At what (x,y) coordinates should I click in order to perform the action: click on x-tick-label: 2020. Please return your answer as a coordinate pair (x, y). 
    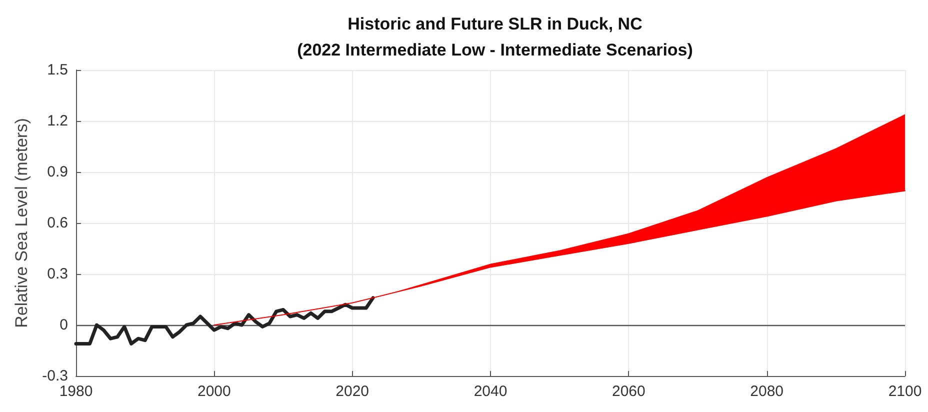
    Looking at the image, I should click on (353, 391).